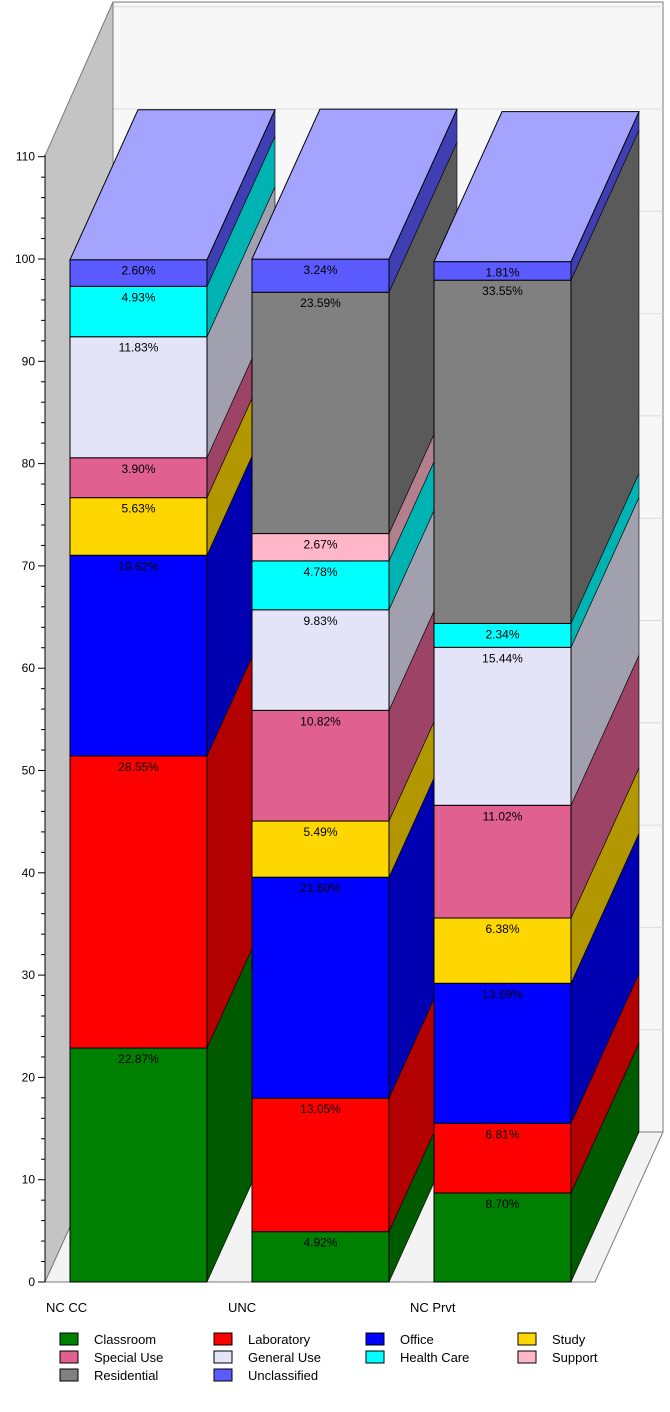 The image size is (670, 1412). What do you see at coordinates (320, 1109) in the screenshot?
I see `data-label: 13.05%` at bounding box center [320, 1109].